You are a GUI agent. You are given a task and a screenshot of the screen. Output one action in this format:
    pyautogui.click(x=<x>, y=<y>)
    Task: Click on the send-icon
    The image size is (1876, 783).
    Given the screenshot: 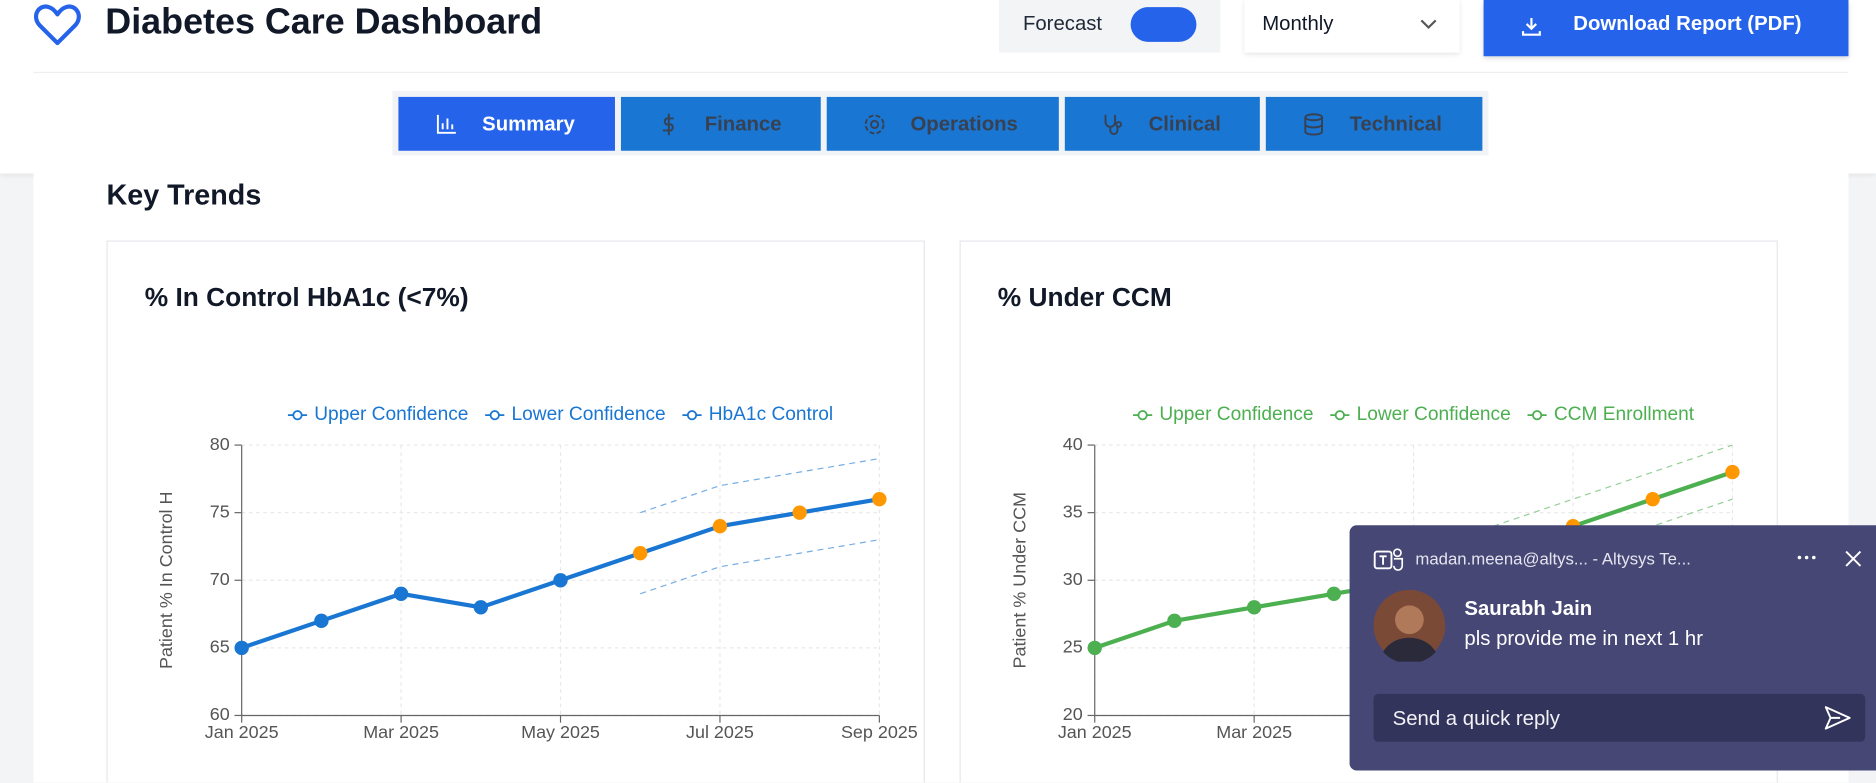 What is the action you would take?
    pyautogui.click(x=1837, y=718)
    